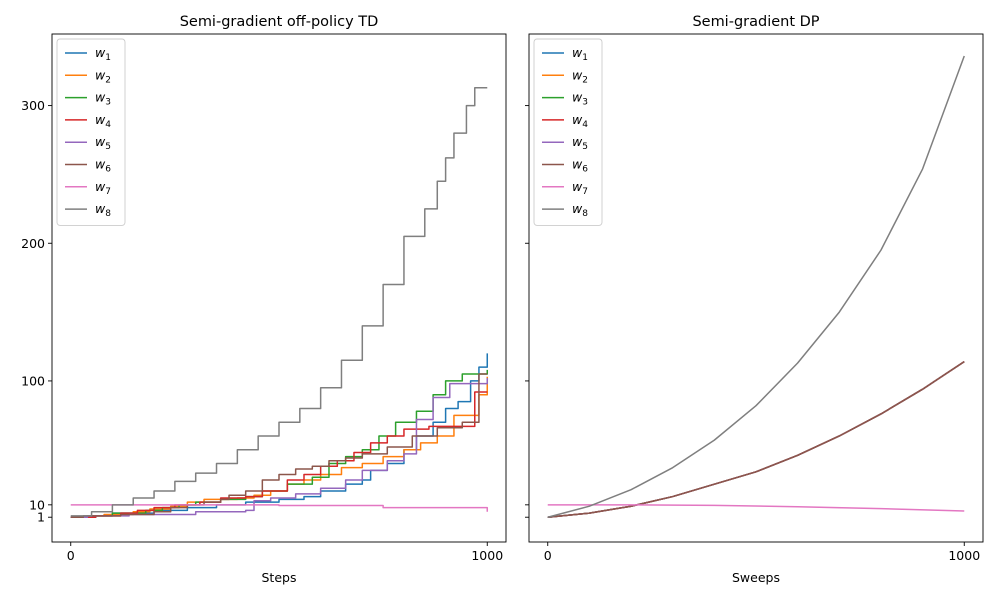 This screenshot has height=604, width=1000. What do you see at coordinates (755, 22) in the screenshot?
I see `chart-title: Semi-gradient DP` at bounding box center [755, 22].